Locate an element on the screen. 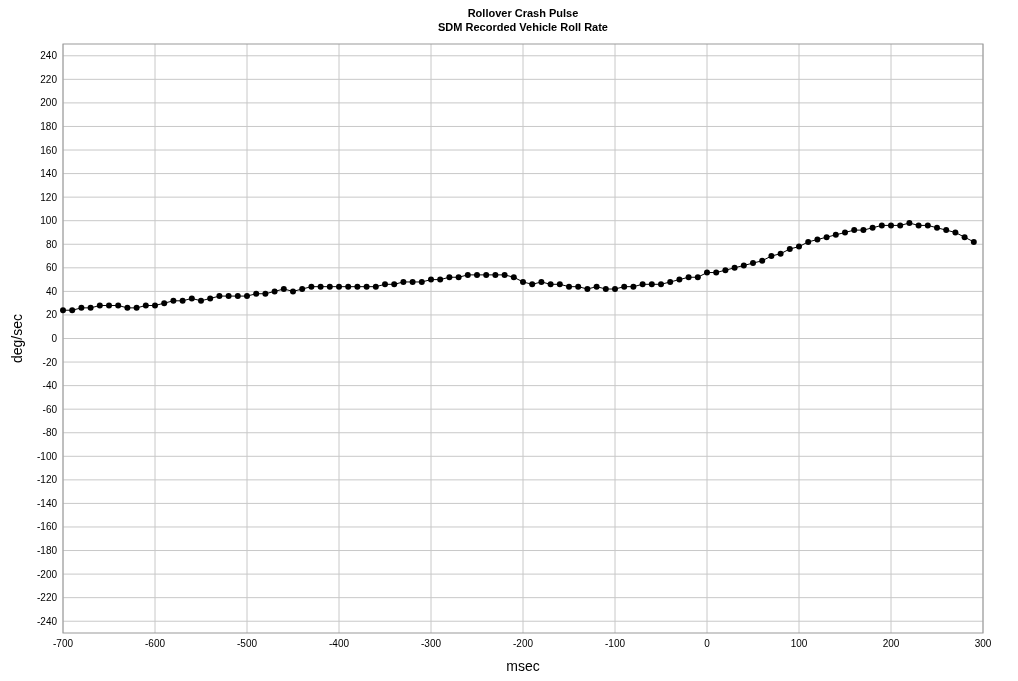 This screenshot has width=1018, height=681. y-tick-label: 120 is located at coordinates (49, 197).